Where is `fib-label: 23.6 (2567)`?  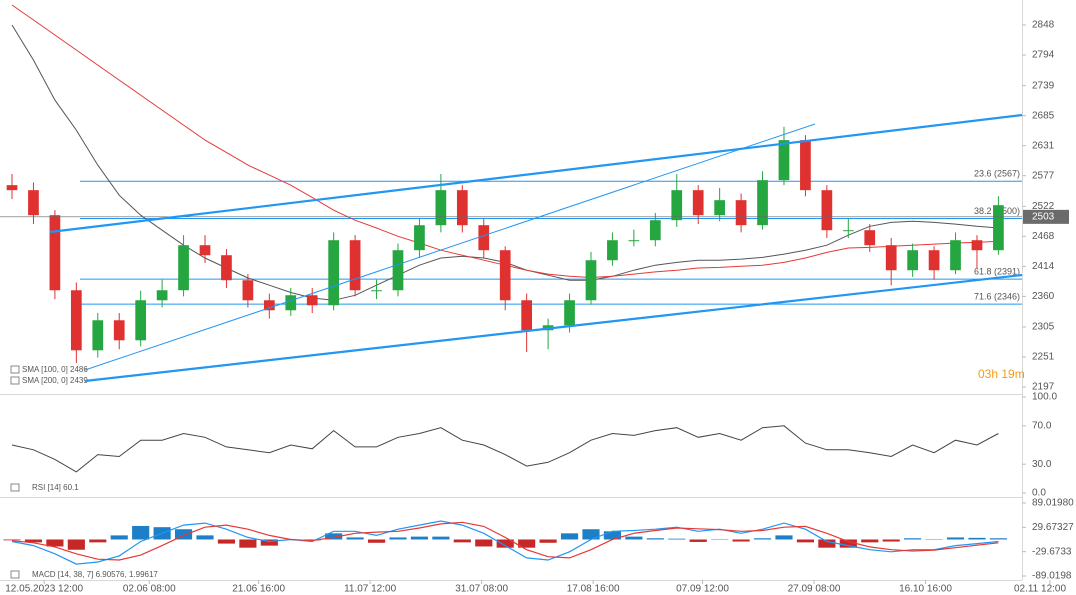 fib-label: 23.6 (2567) is located at coordinates (997, 174).